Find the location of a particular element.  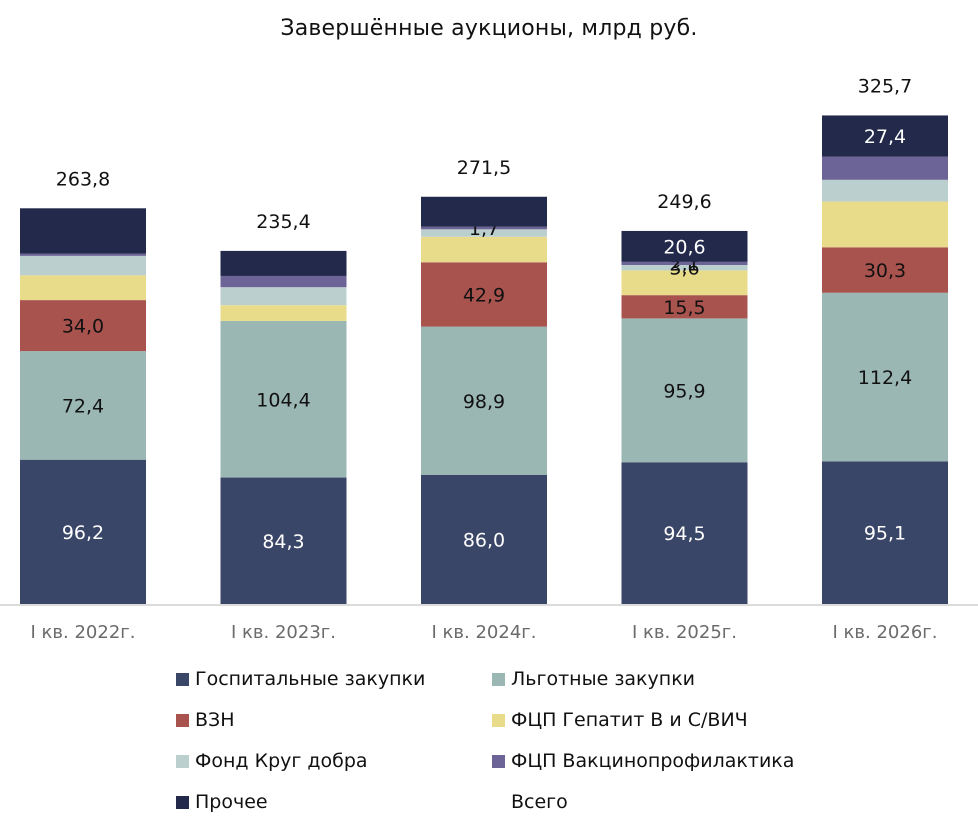

data-label: 34,0 is located at coordinates (83, 327).